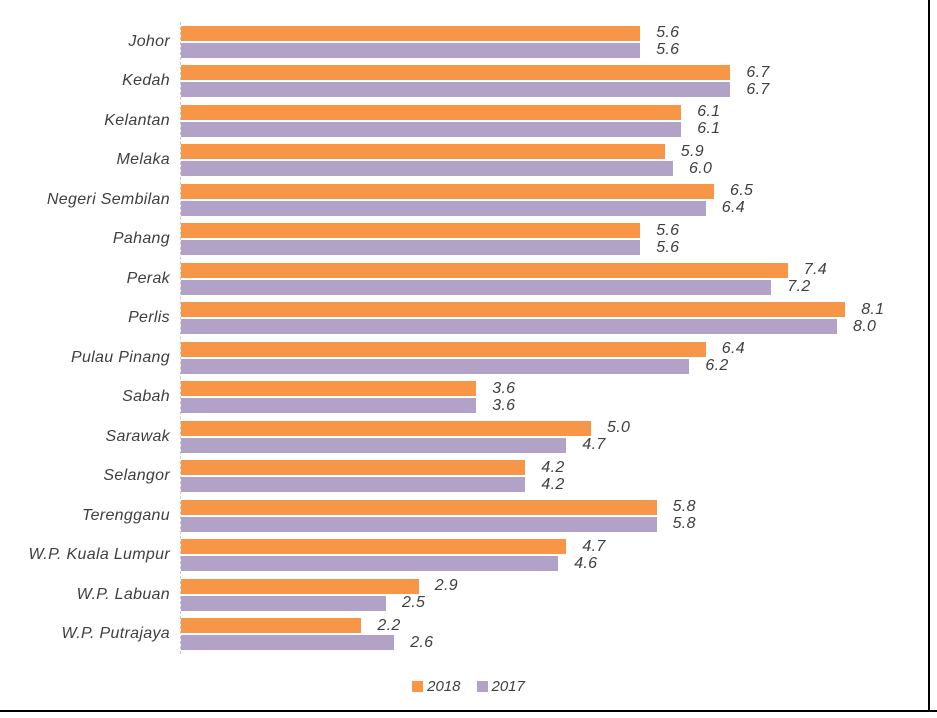  Describe the element at coordinates (146, 397) in the screenshot. I see `category-label: Sabah` at that location.